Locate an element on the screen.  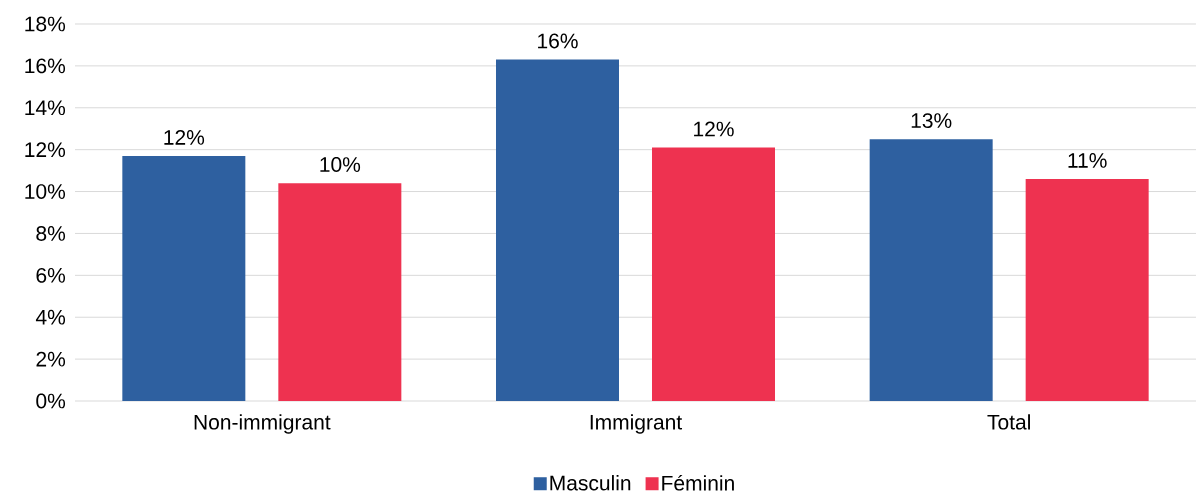
y-tick-label: 16% is located at coordinates (45, 66).